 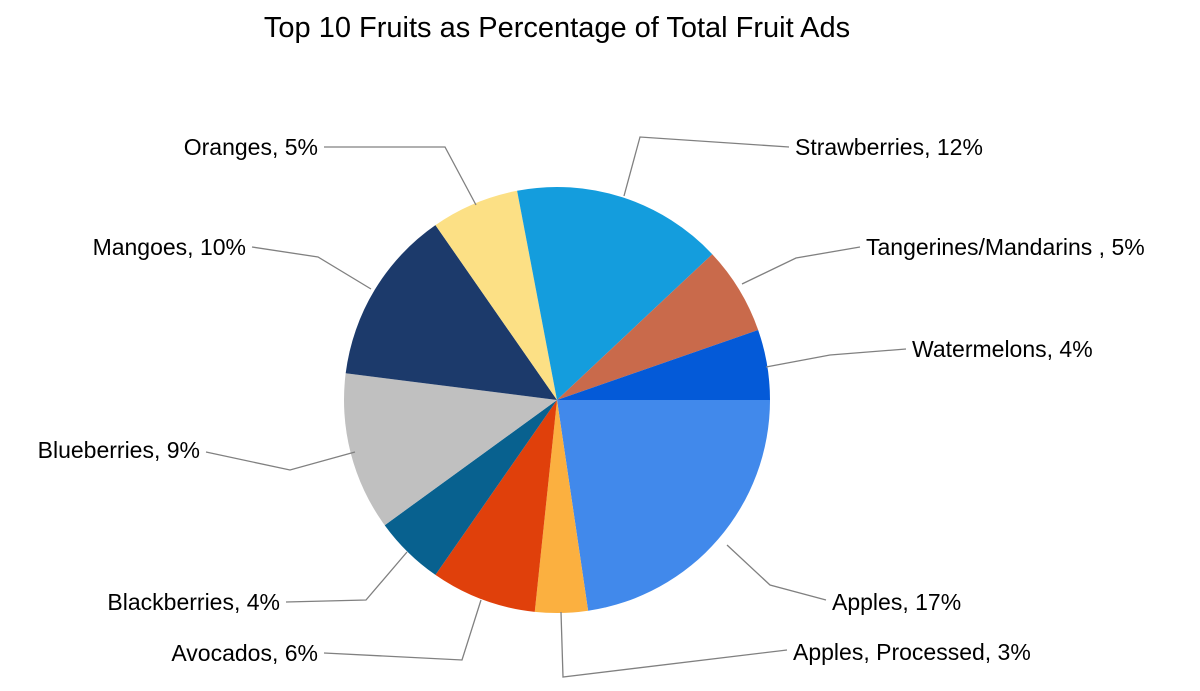 I want to click on slice-label: Strawberries, 12%, so click(x=889, y=147).